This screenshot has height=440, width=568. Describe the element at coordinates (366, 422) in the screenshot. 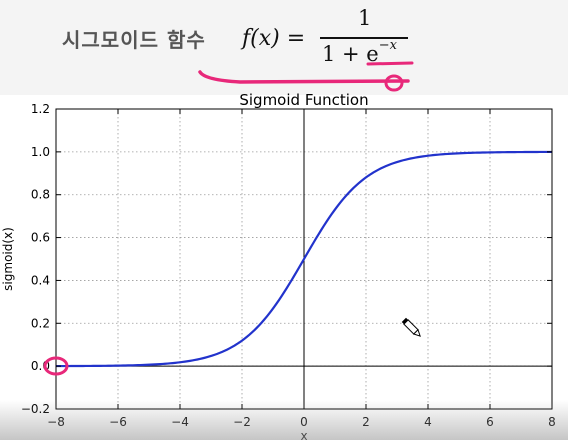

I see `x-tick-label: 2` at that location.